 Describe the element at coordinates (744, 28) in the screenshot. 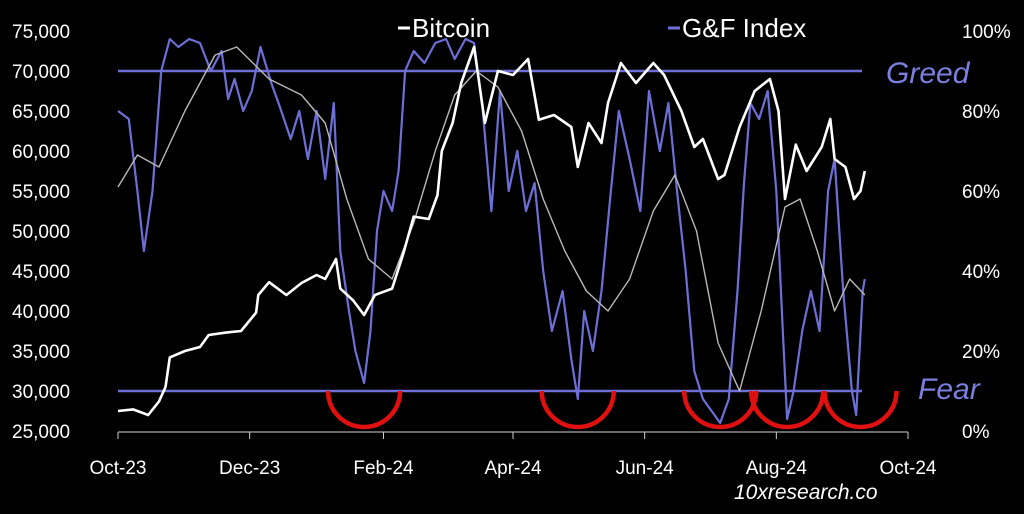

I see `legend-index-label: G&F Index` at that location.